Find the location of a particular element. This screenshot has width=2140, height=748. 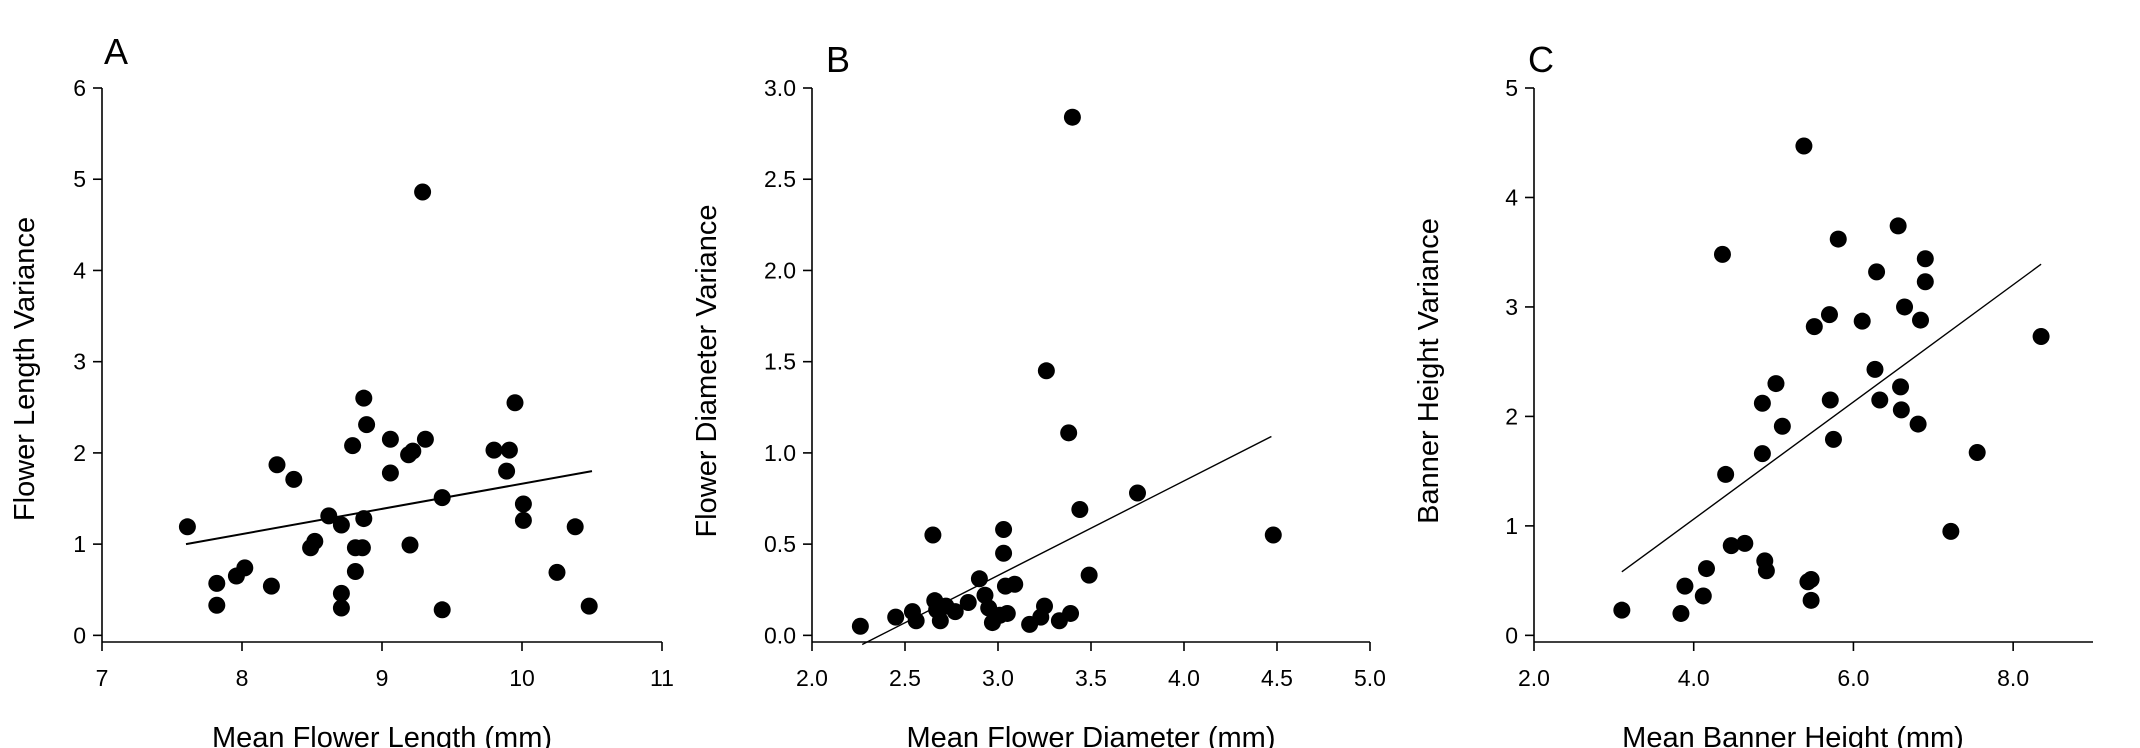

x-tick-label-c: 4.0 is located at coordinates (1694, 678).